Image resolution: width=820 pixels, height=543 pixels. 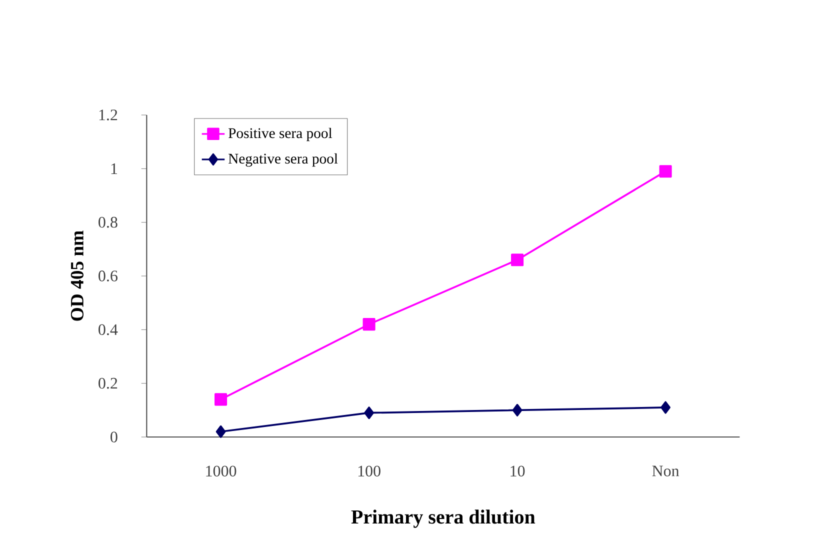 What do you see at coordinates (666, 471) in the screenshot?
I see `x-tick-label: Non` at bounding box center [666, 471].